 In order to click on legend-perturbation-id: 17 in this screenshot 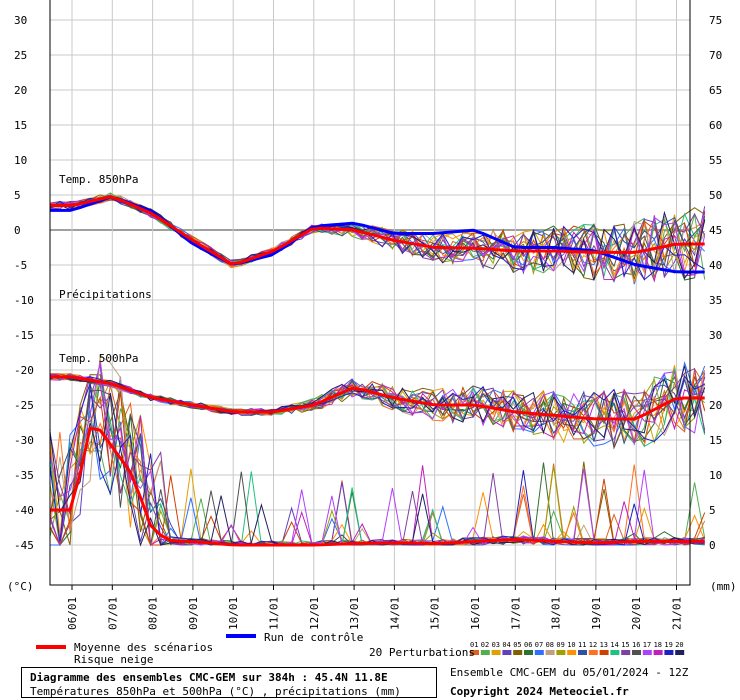, I will do `click(647, 645)`.